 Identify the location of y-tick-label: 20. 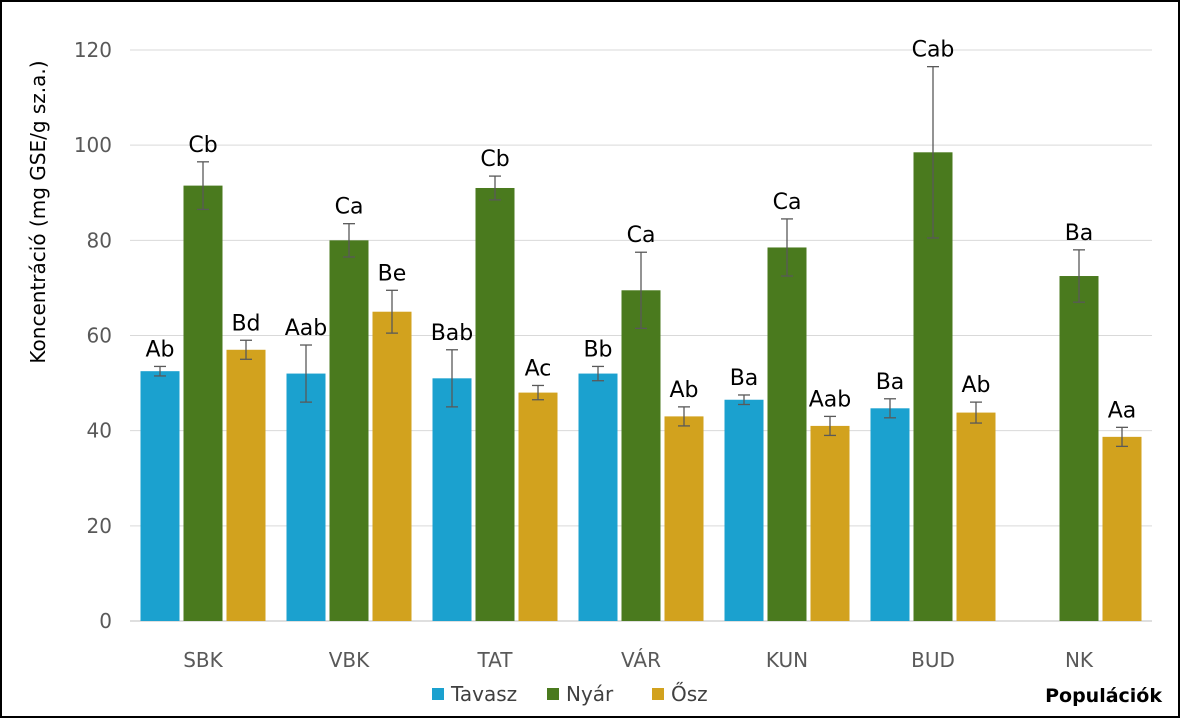
(99, 526).